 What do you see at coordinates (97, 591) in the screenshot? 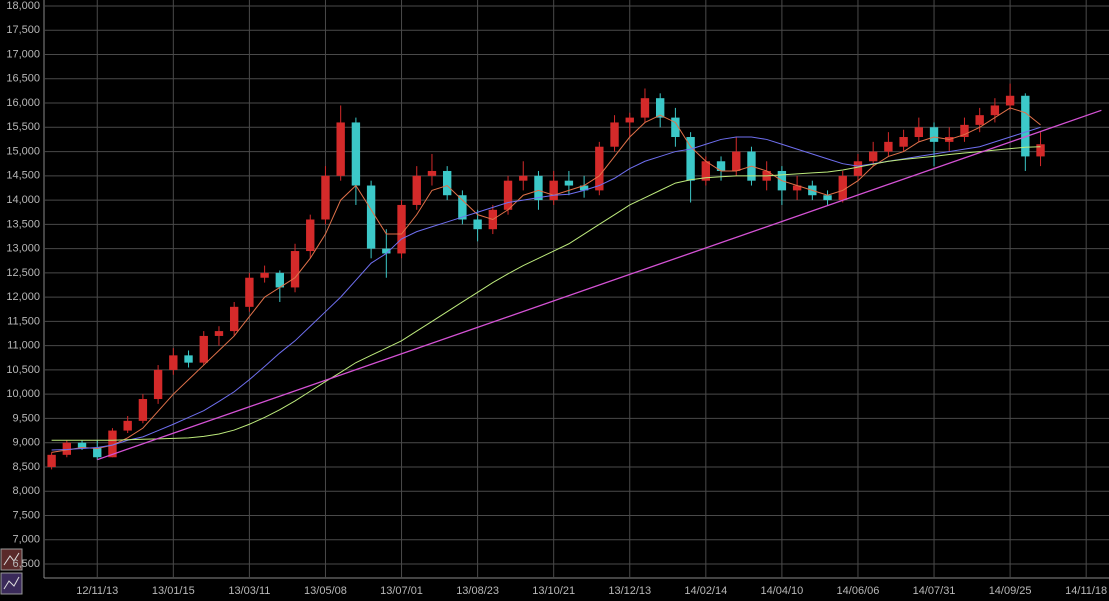
I see `x-tick-label: 12/11/13` at bounding box center [97, 591].